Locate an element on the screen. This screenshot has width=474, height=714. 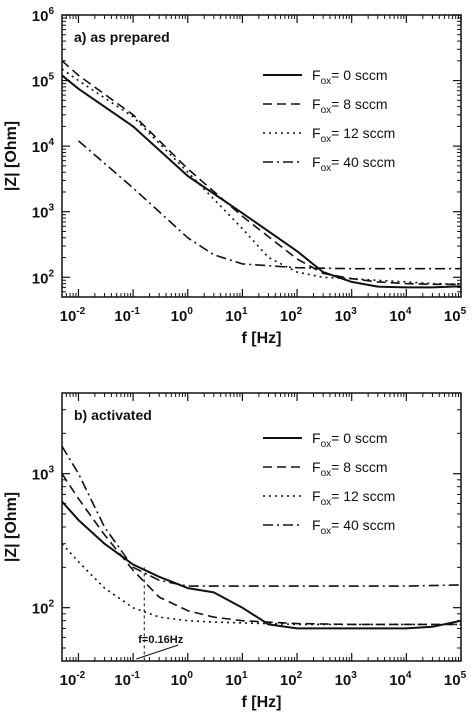
y-tick-label: 10⁵ is located at coordinates (43, 81).